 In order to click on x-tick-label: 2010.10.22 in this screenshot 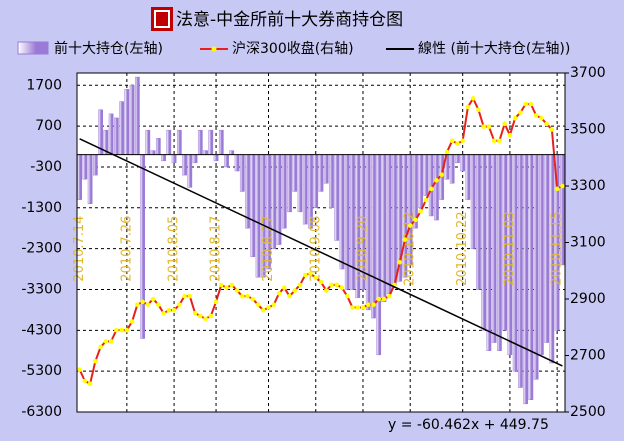, I will do `click(462, 248)`.